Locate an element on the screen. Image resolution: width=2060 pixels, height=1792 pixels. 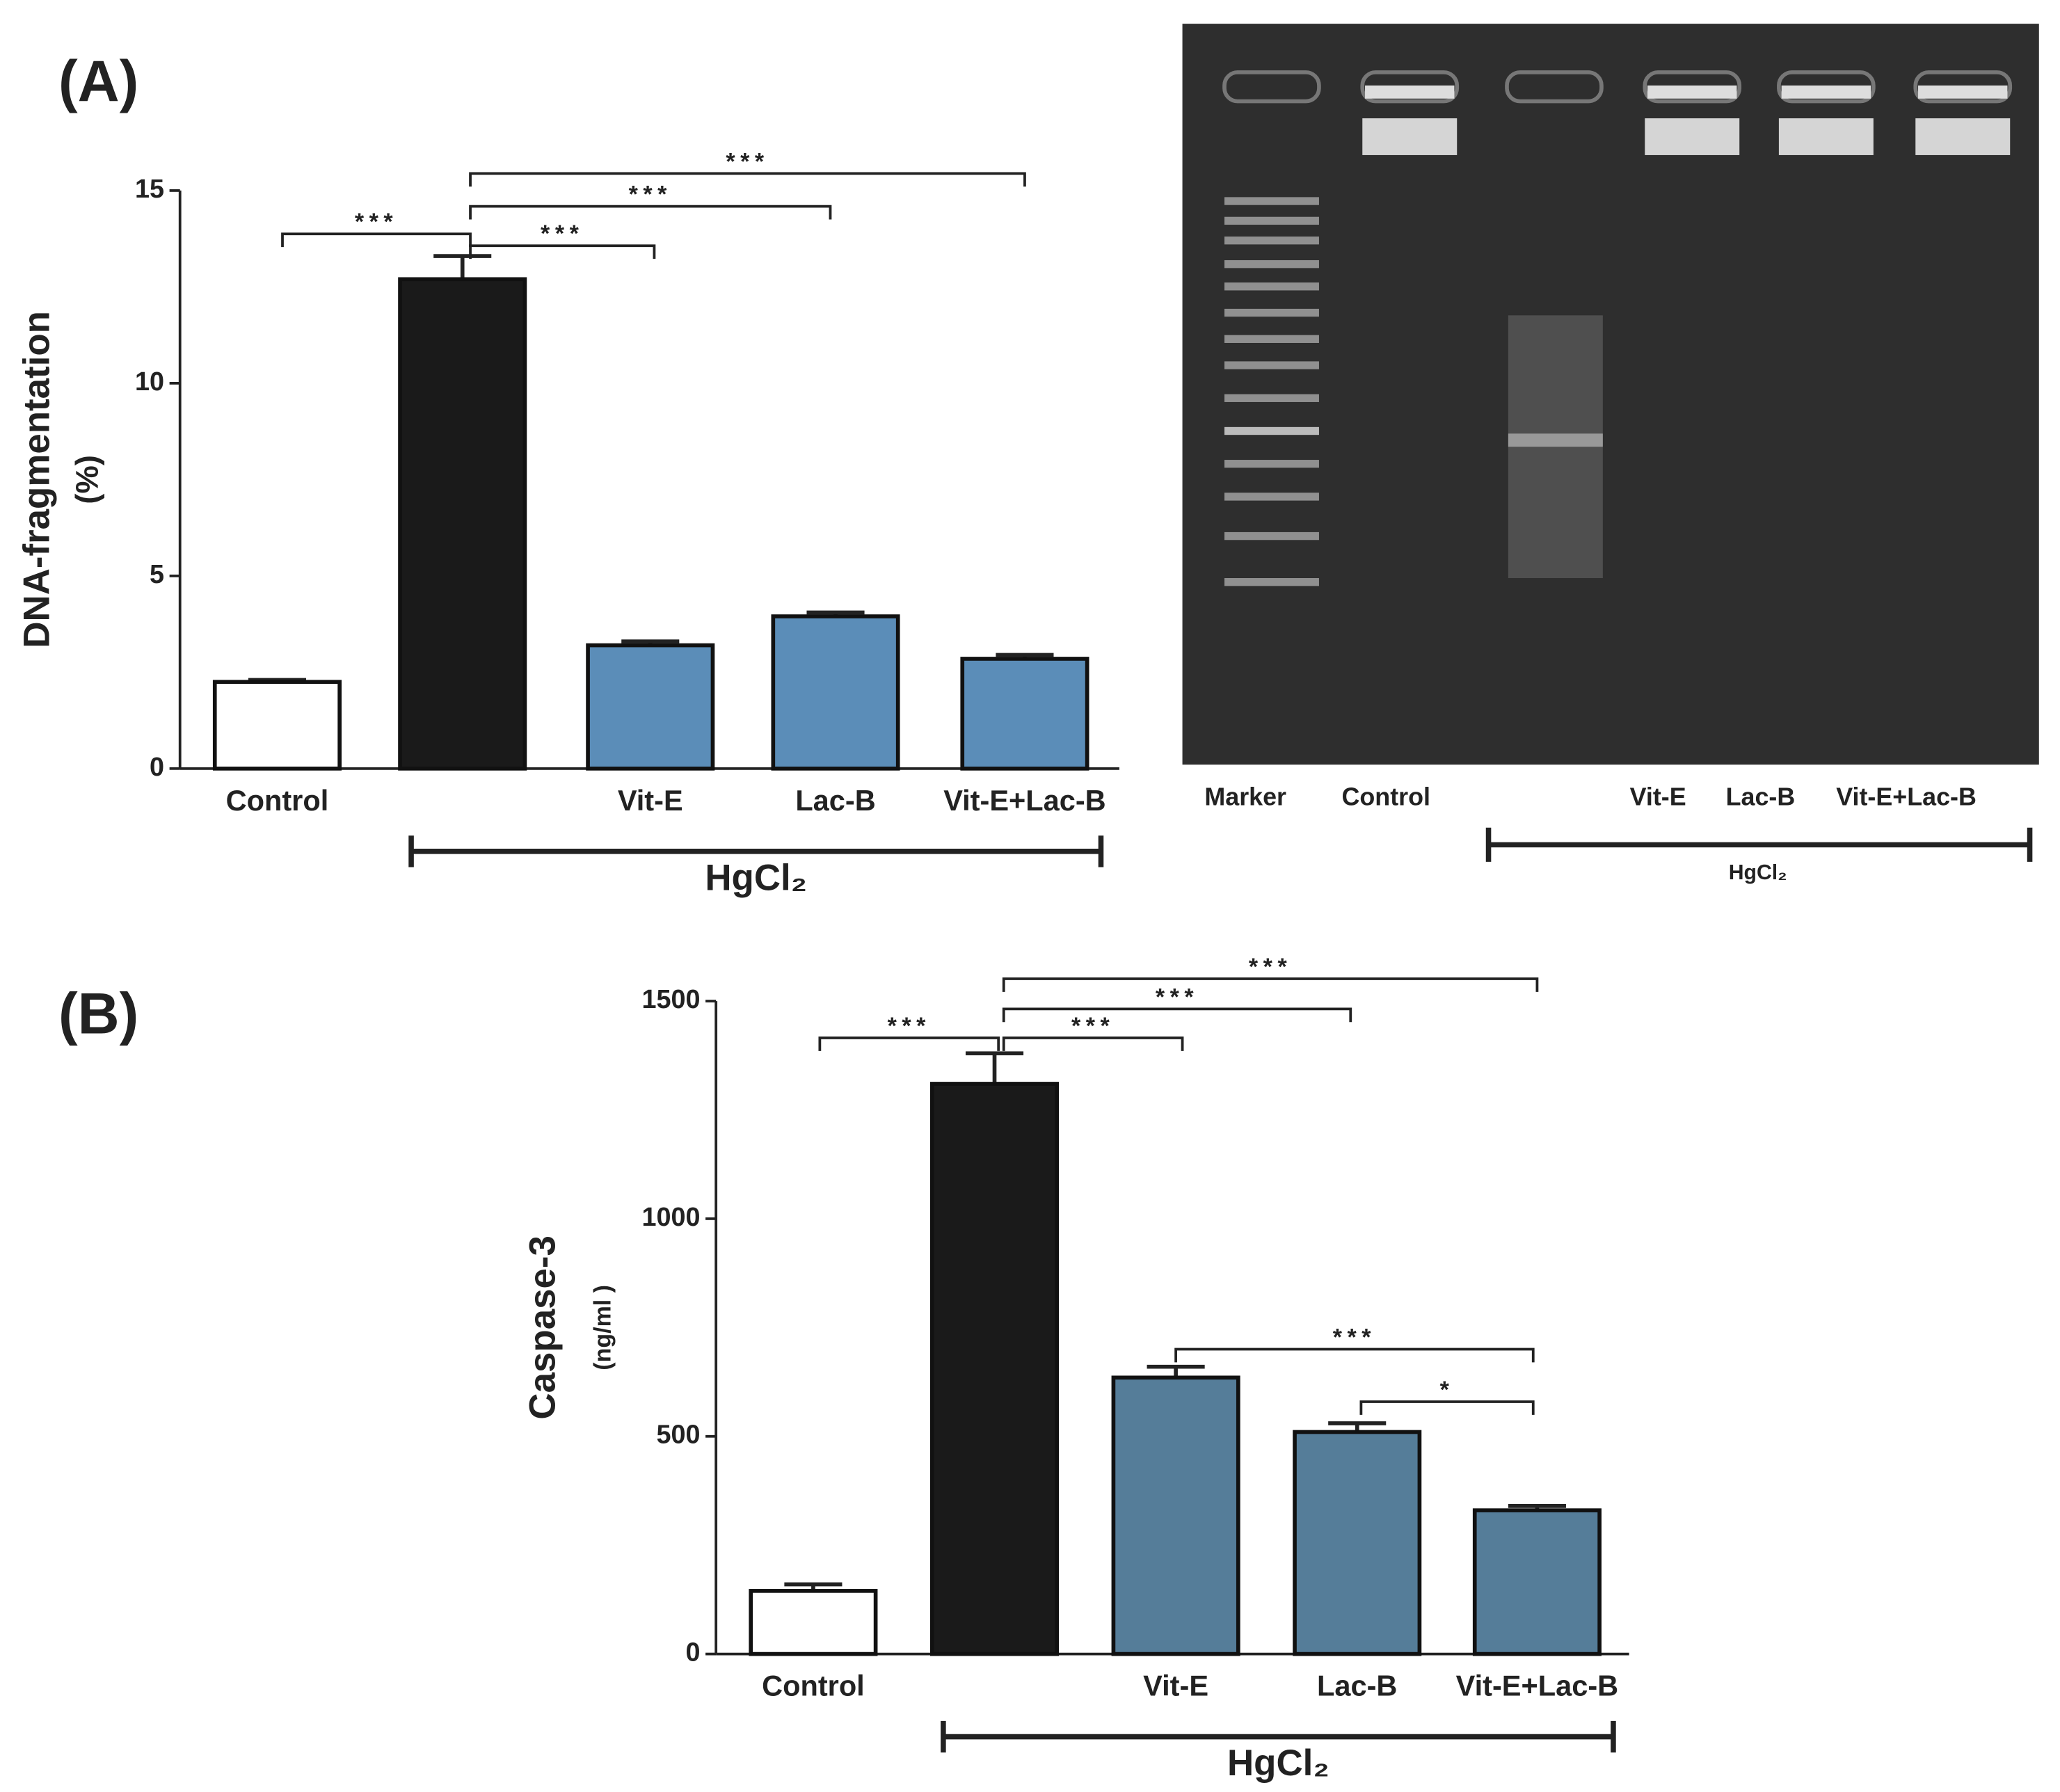
lane-label: Lac-B is located at coordinates (1761, 797).